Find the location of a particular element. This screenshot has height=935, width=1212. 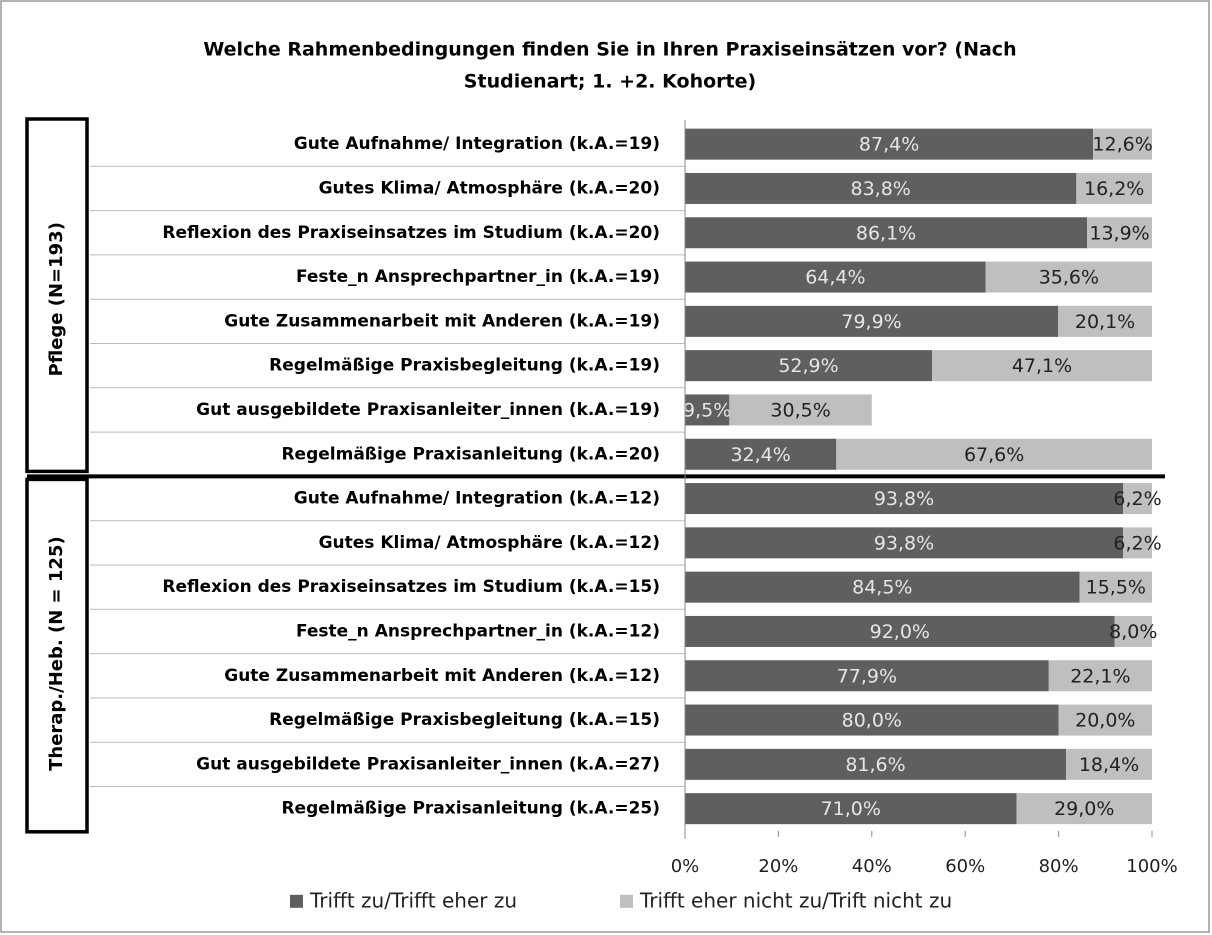

value-label: 92,0% is located at coordinates (900, 632).